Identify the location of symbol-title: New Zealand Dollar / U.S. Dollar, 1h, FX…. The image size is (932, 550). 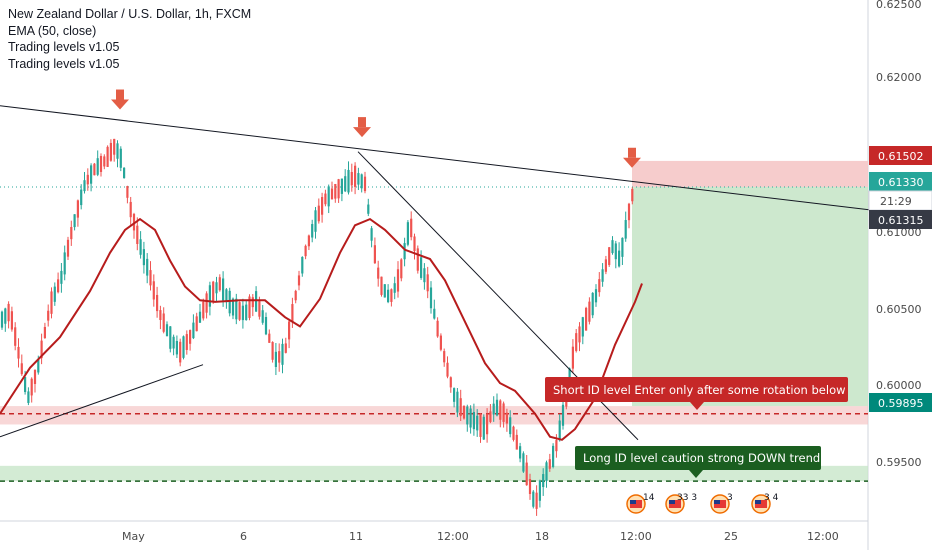
(130, 14).